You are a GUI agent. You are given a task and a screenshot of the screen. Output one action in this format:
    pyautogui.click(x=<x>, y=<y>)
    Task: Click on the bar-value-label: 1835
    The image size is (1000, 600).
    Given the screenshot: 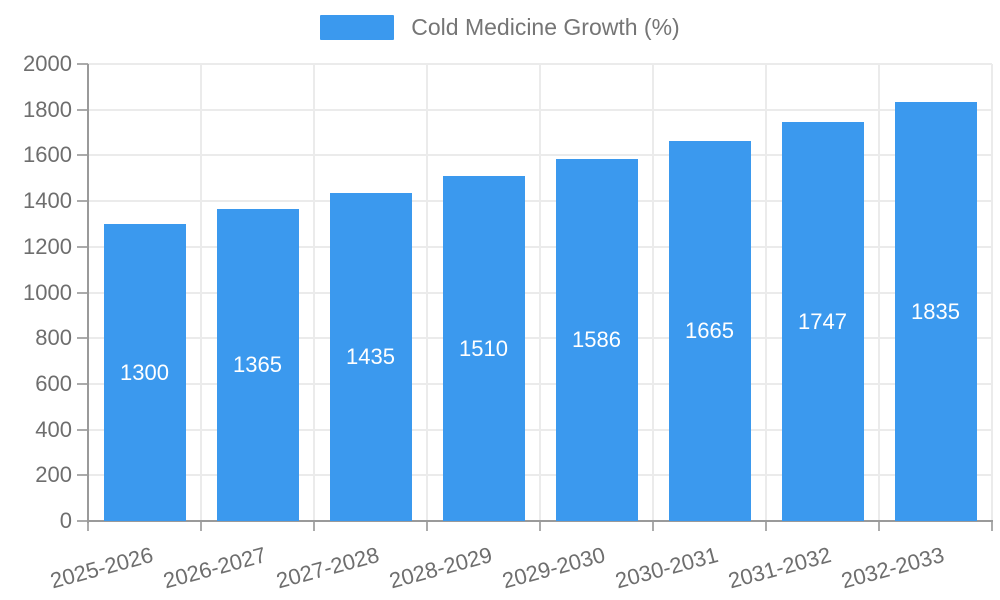 What is the action you would take?
    pyautogui.click(x=935, y=311)
    